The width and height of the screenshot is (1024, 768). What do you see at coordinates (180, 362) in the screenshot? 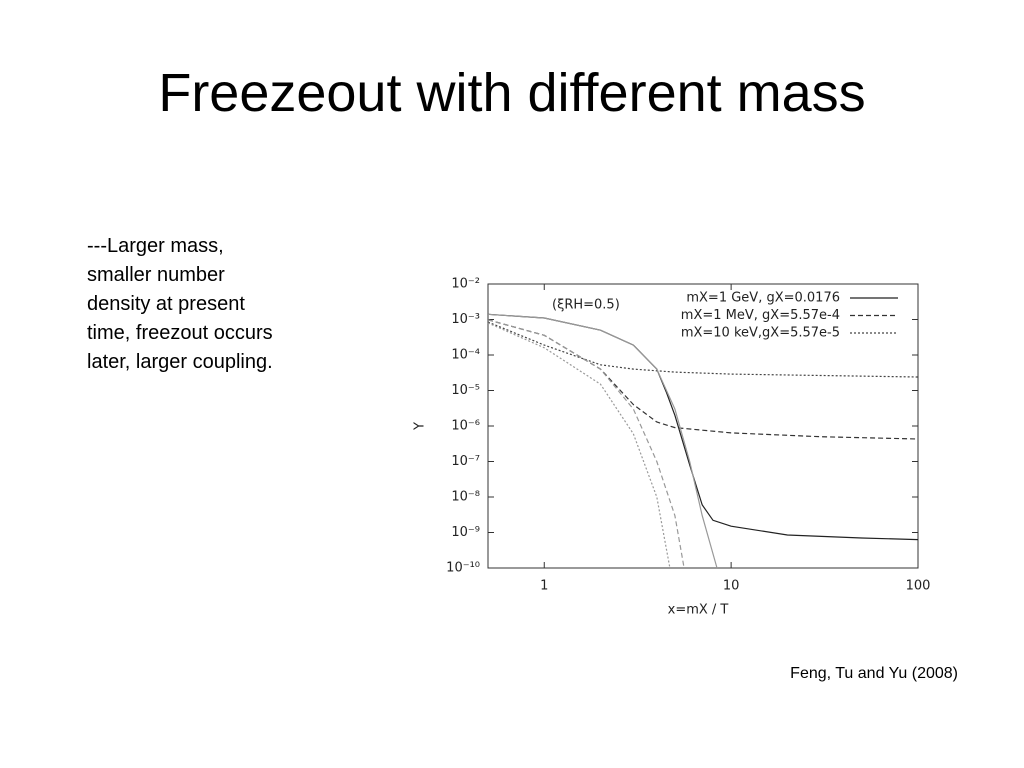
I see `text-line: later, larger coupling.` at bounding box center [180, 362].